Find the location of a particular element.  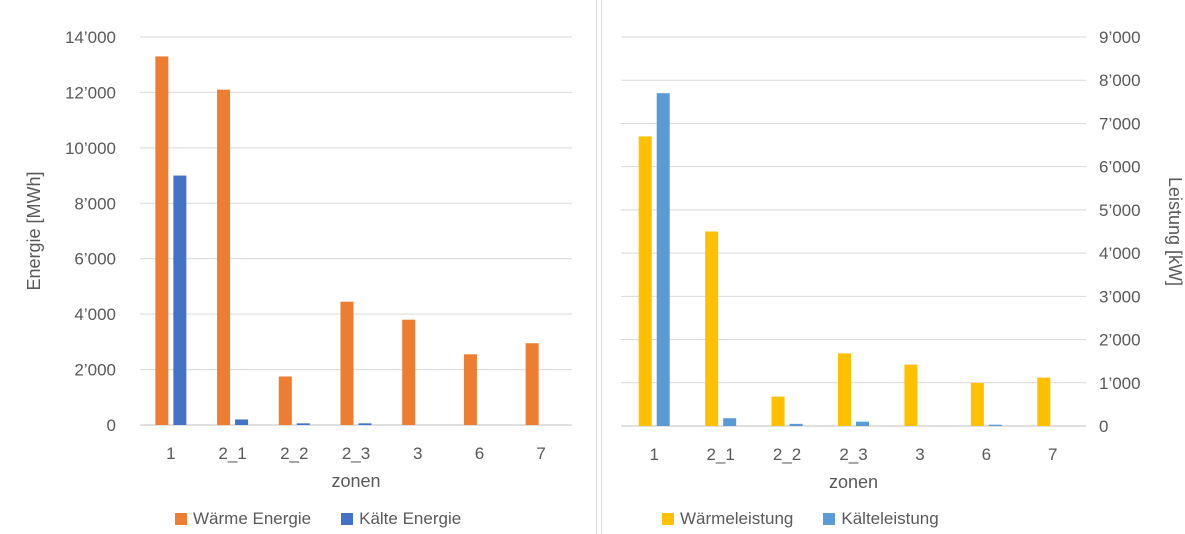

legend-swatch-waerme-energie is located at coordinates (181, 519).